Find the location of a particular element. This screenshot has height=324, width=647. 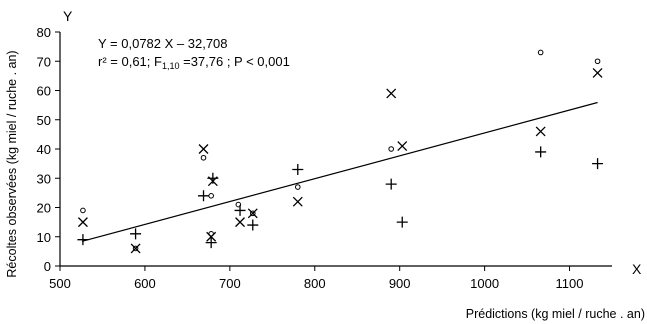

y-tick-label: 50 is located at coordinates (44, 120).